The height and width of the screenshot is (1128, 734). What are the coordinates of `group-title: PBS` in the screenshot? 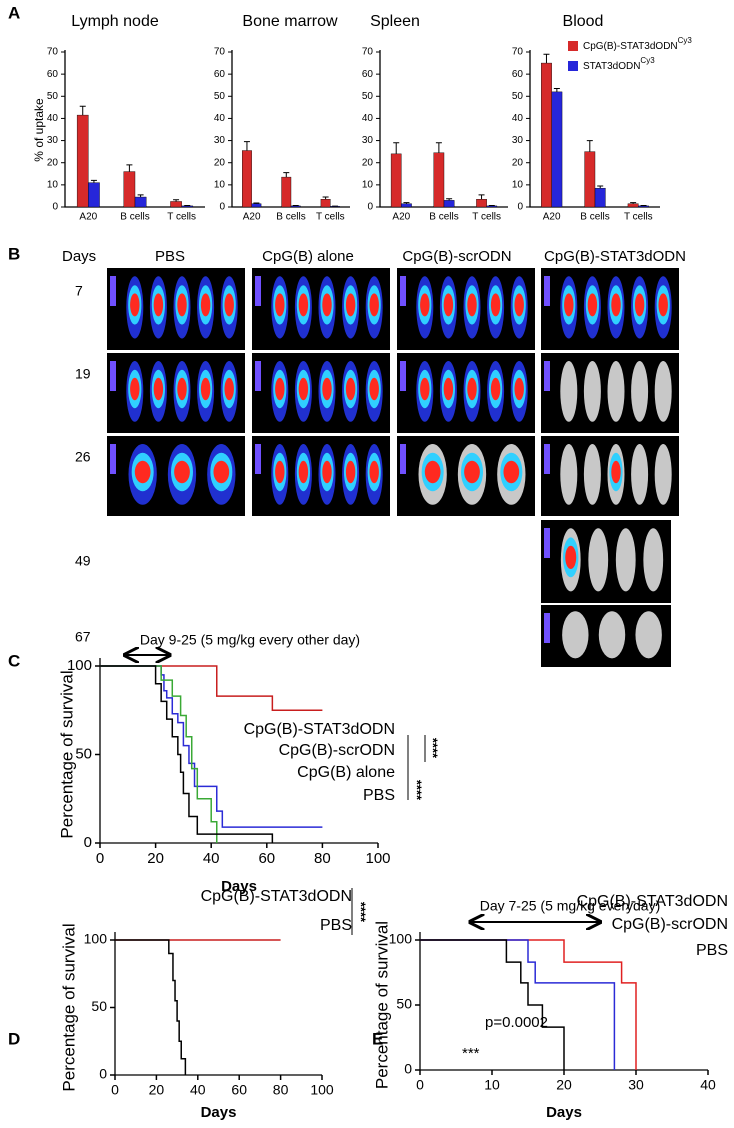 It's located at (170, 256).